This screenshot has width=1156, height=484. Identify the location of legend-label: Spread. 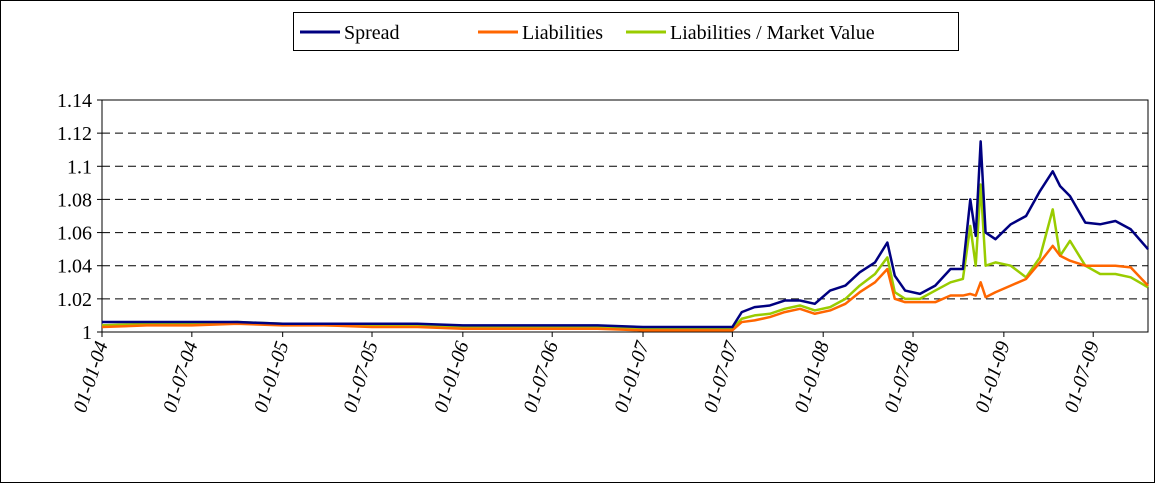
(372, 33).